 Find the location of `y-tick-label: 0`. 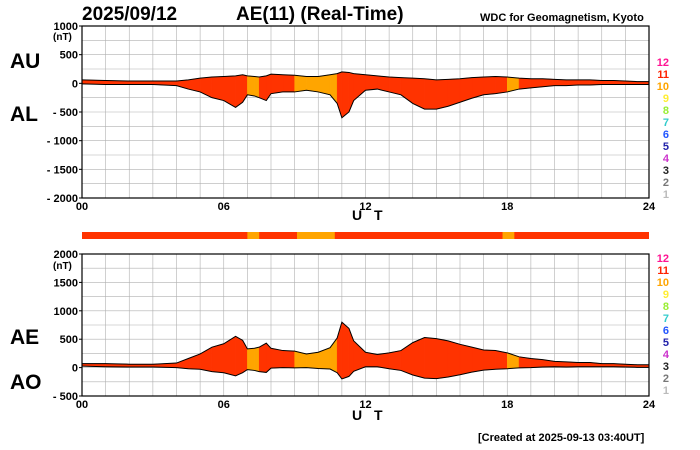

y-tick-label: 0 is located at coordinates (75, 84).